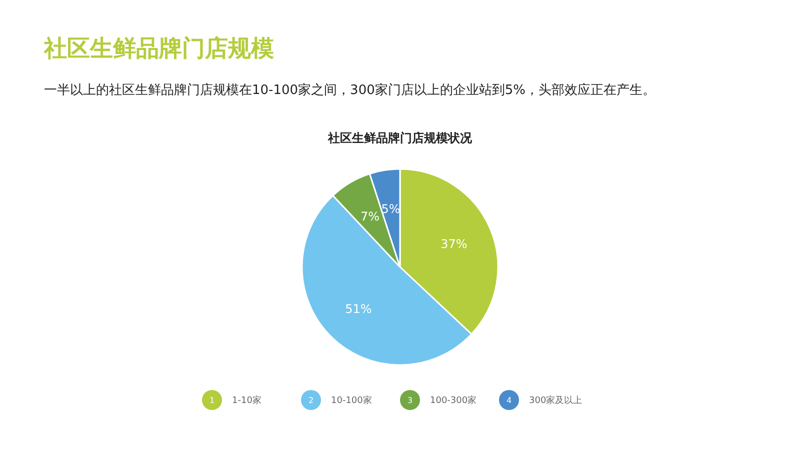 Image resolution: width=800 pixels, height=450 pixels. I want to click on data-label: 37%, so click(454, 243).